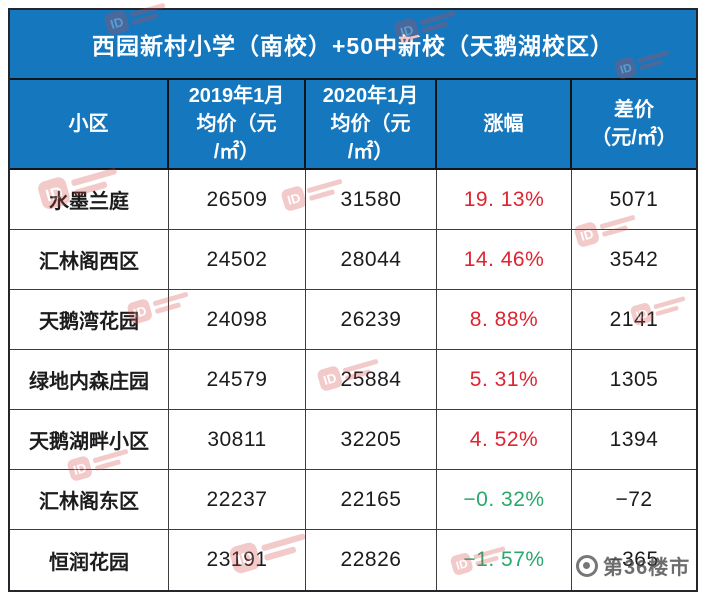 Image resolution: width=706 pixels, height=594 pixels. Describe the element at coordinates (353, 45) in the screenshot. I see `table-title: 西园新村小学（南校）+50中新校（天鹅湖校区）` at that location.